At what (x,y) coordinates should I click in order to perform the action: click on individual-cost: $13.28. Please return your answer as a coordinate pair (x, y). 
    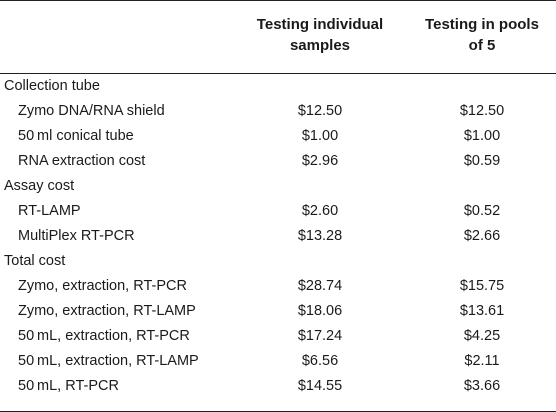
    Looking at the image, I should click on (320, 236).